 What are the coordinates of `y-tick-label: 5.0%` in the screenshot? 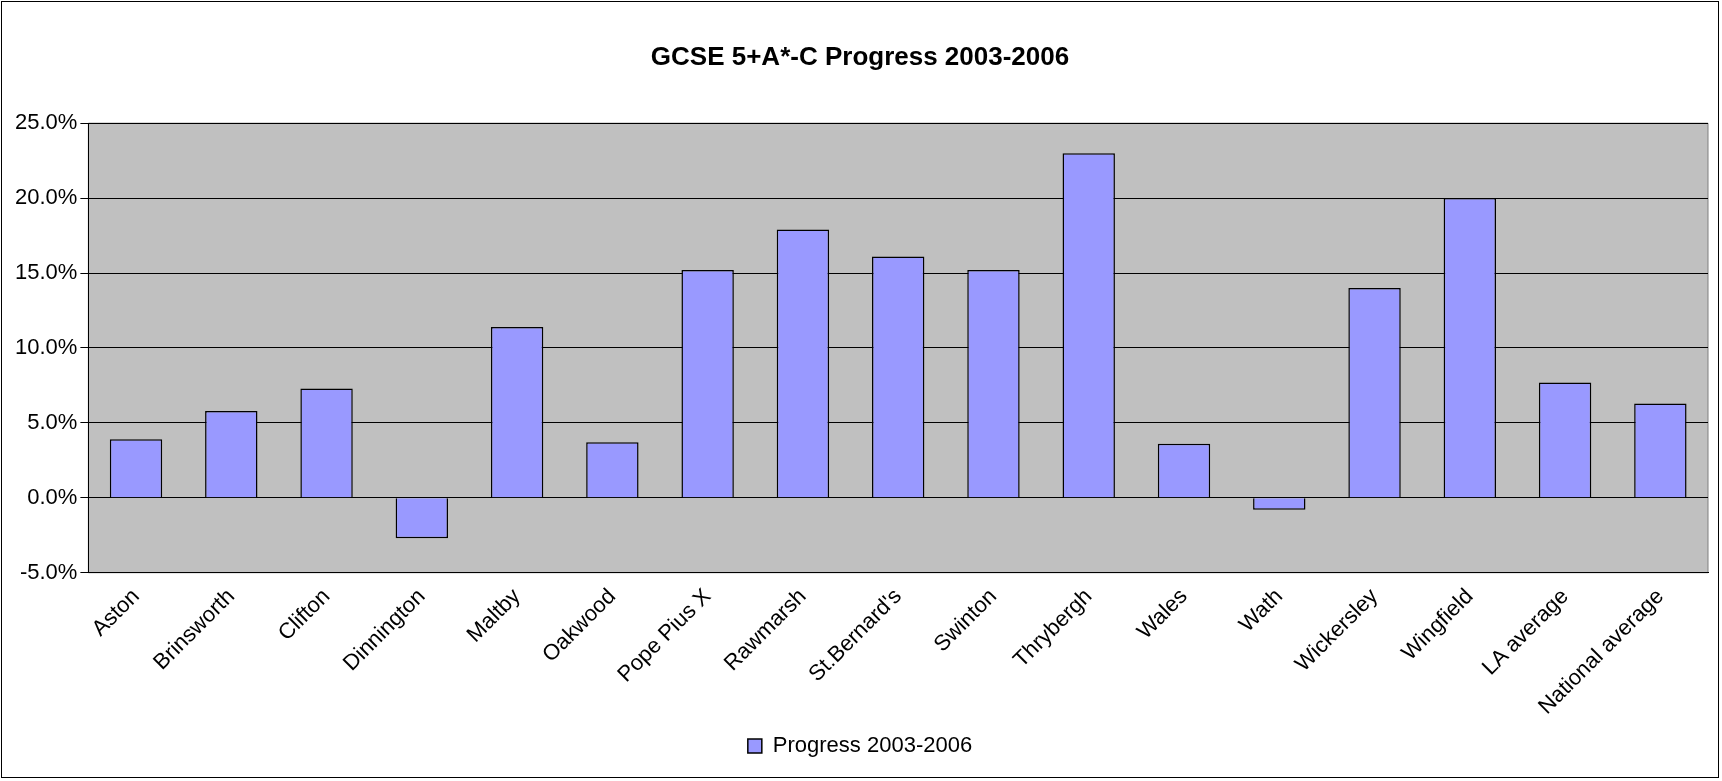 It's located at (52, 421).